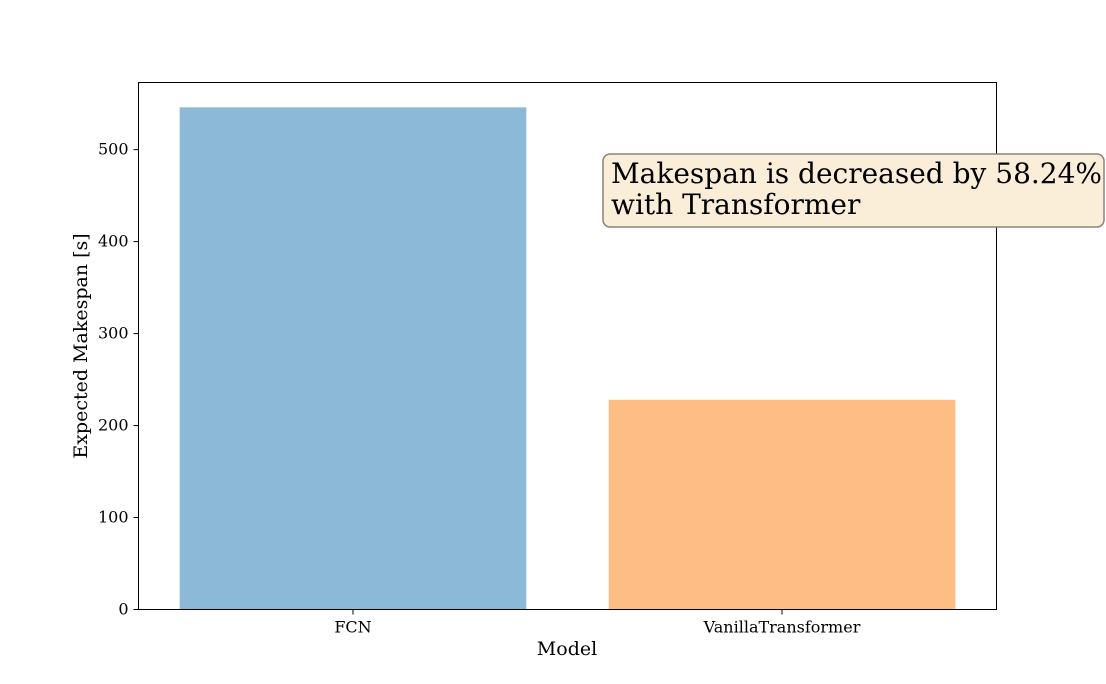 The image size is (1106, 684). Describe the element at coordinates (81, 345) in the screenshot. I see `y-axis-label: Expected Makespan [s]` at that location.